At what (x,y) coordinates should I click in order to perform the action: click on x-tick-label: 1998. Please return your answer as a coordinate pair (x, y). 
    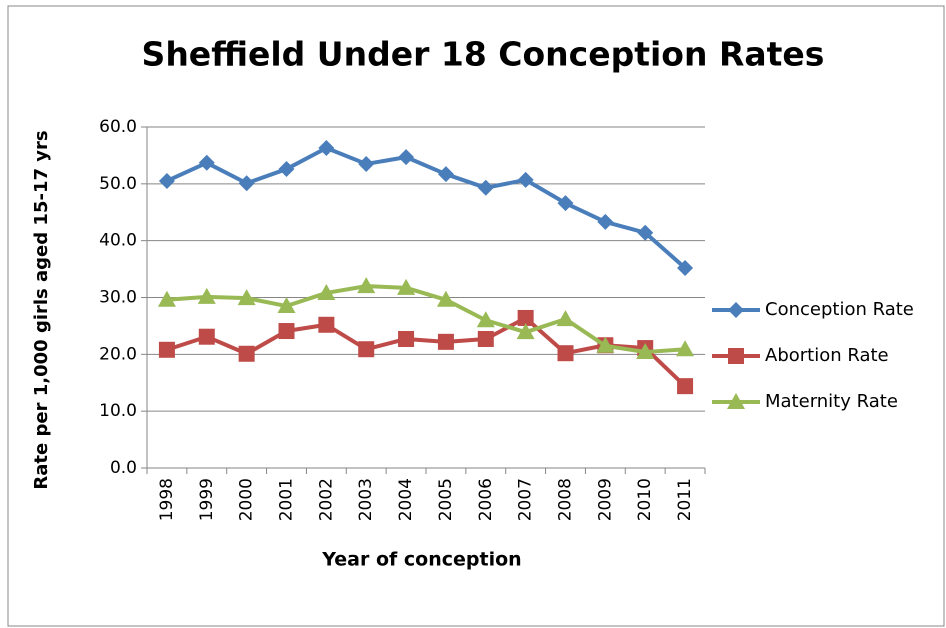
    Looking at the image, I should click on (167, 499).